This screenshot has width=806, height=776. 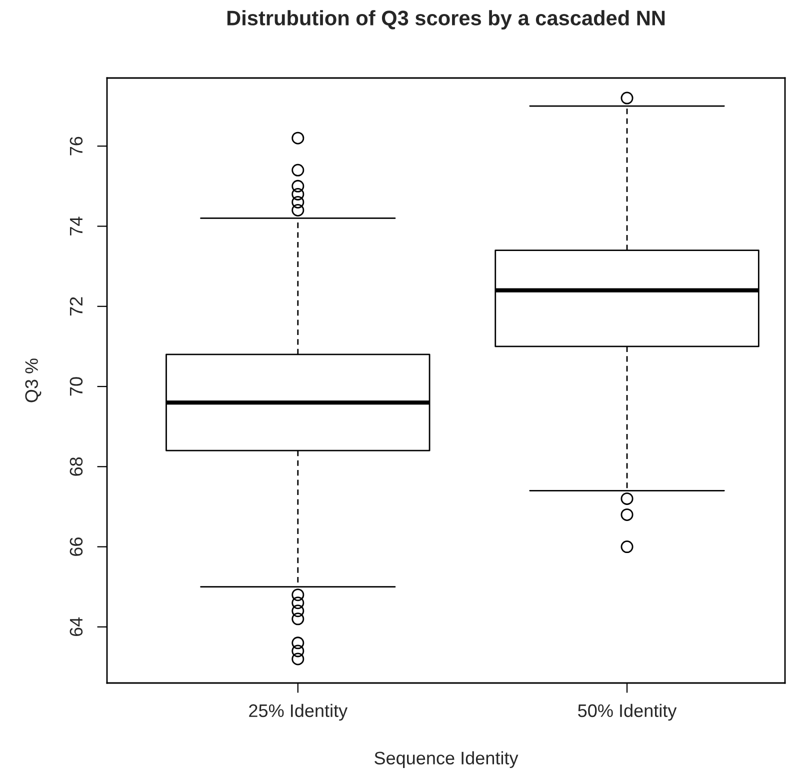 I want to click on x-tick-label: 50% Identity, so click(x=627, y=712).